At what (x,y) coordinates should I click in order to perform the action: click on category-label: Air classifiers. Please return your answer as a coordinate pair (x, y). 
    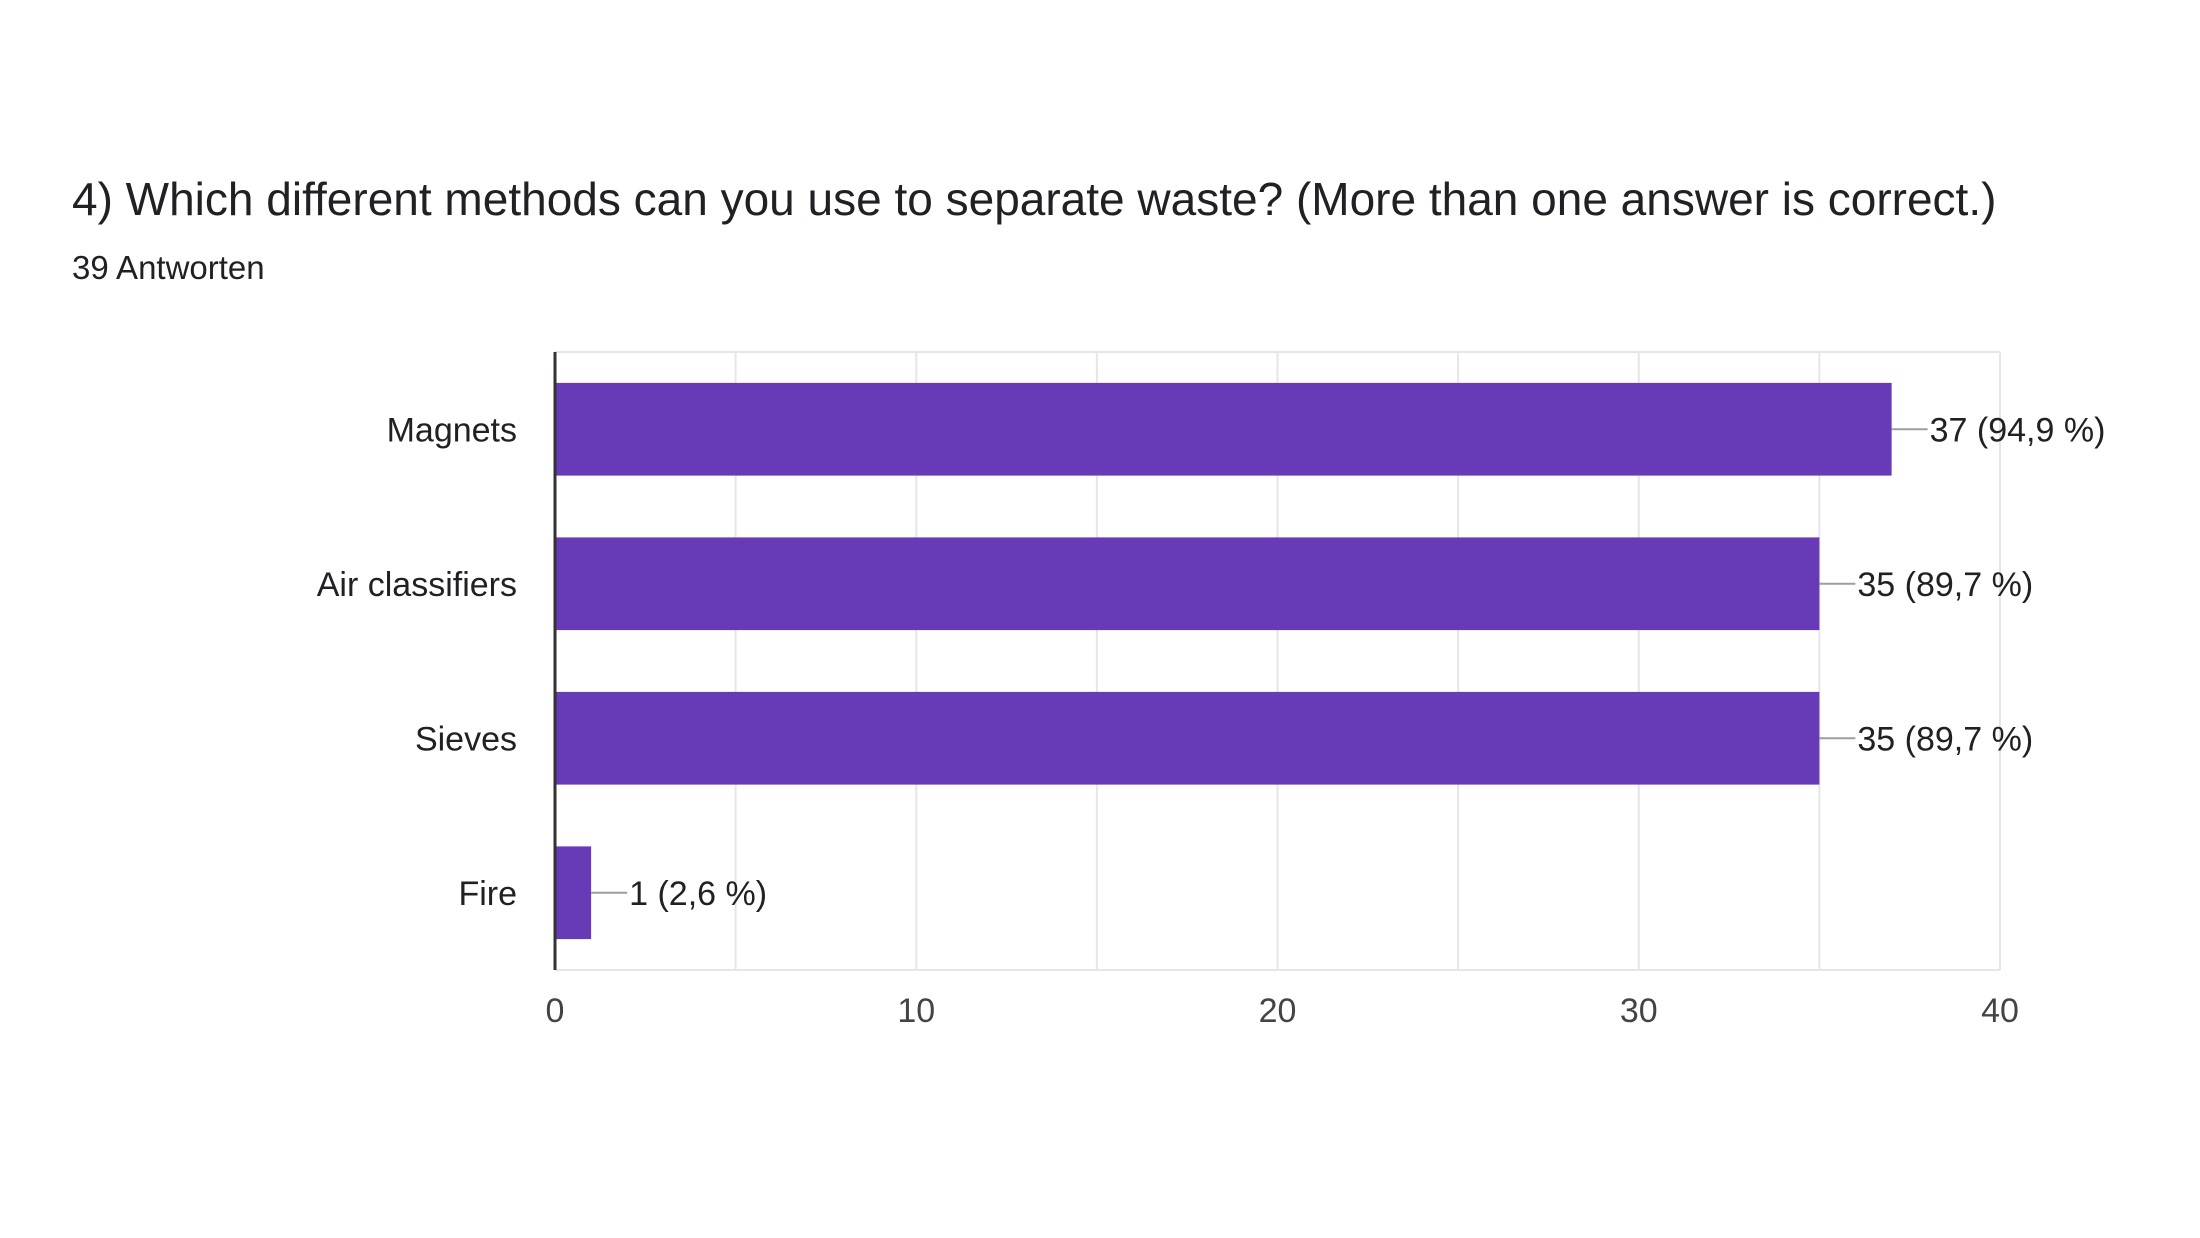
    Looking at the image, I should click on (417, 585).